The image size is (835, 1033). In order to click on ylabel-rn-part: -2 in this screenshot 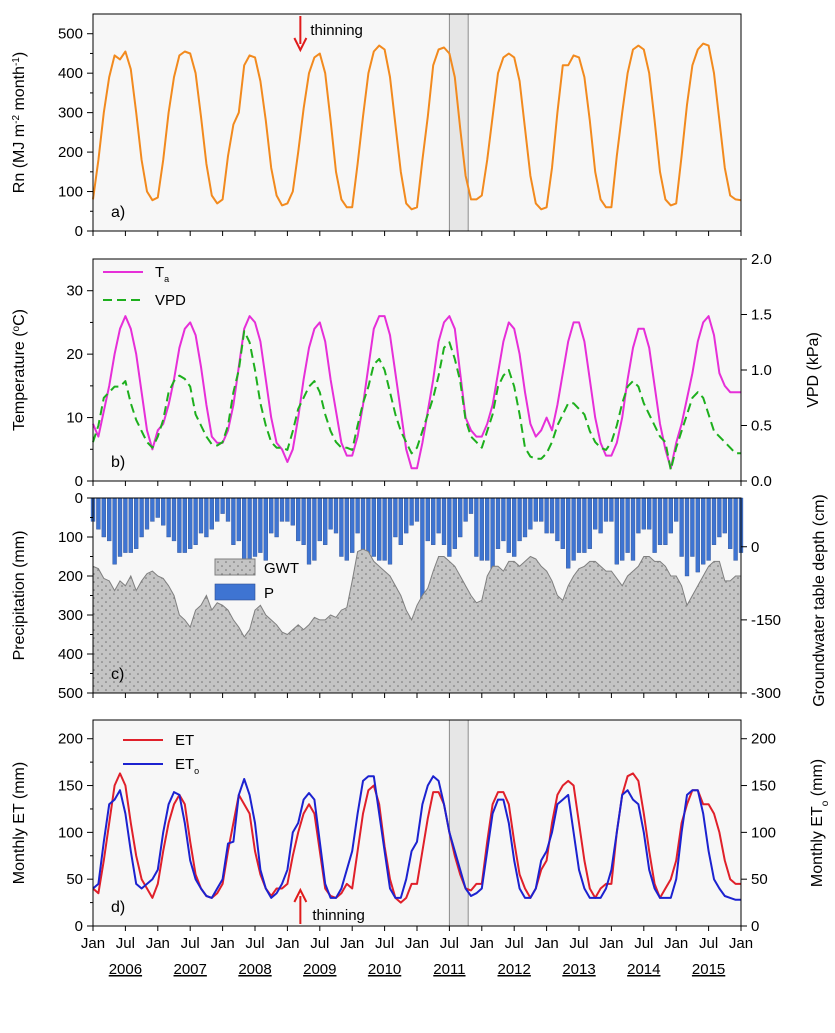, I will do `click(16, 119)`.